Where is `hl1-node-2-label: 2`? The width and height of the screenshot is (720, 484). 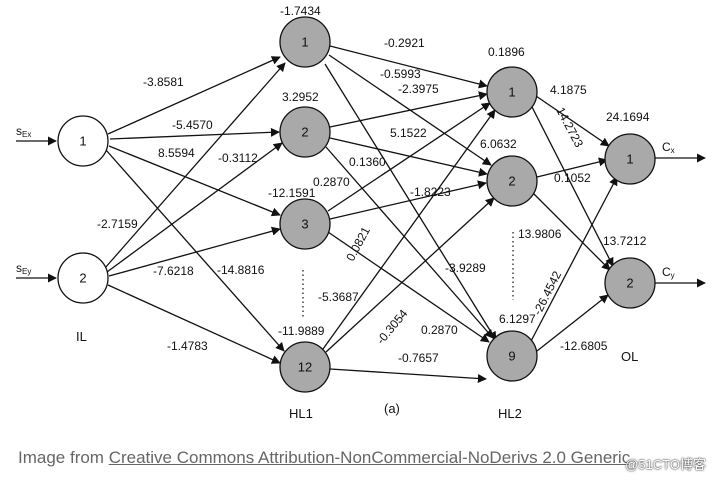 hl1-node-2-label: 2 is located at coordinates (304, 132).